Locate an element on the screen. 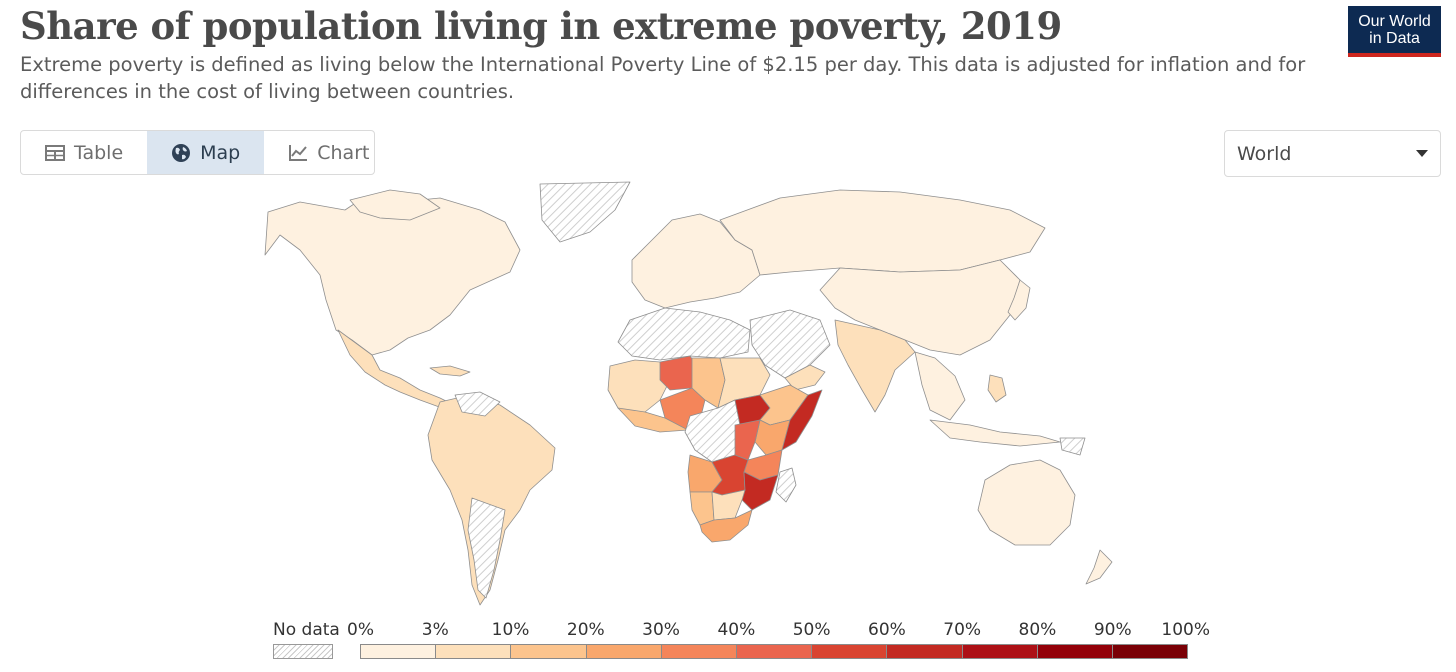 This screenshot has width=1456, height=672. region-venezuela is located at coordinates (477, 404).